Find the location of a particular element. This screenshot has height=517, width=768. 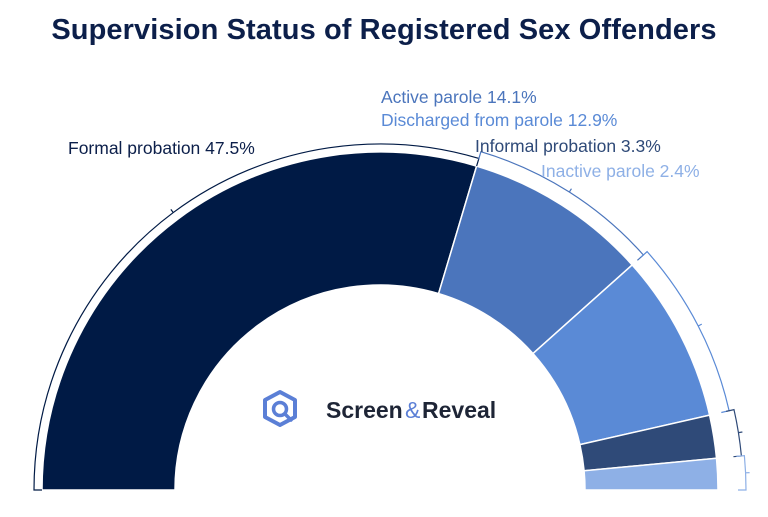

connector-formal-probation is located at coordinates (172, 211).